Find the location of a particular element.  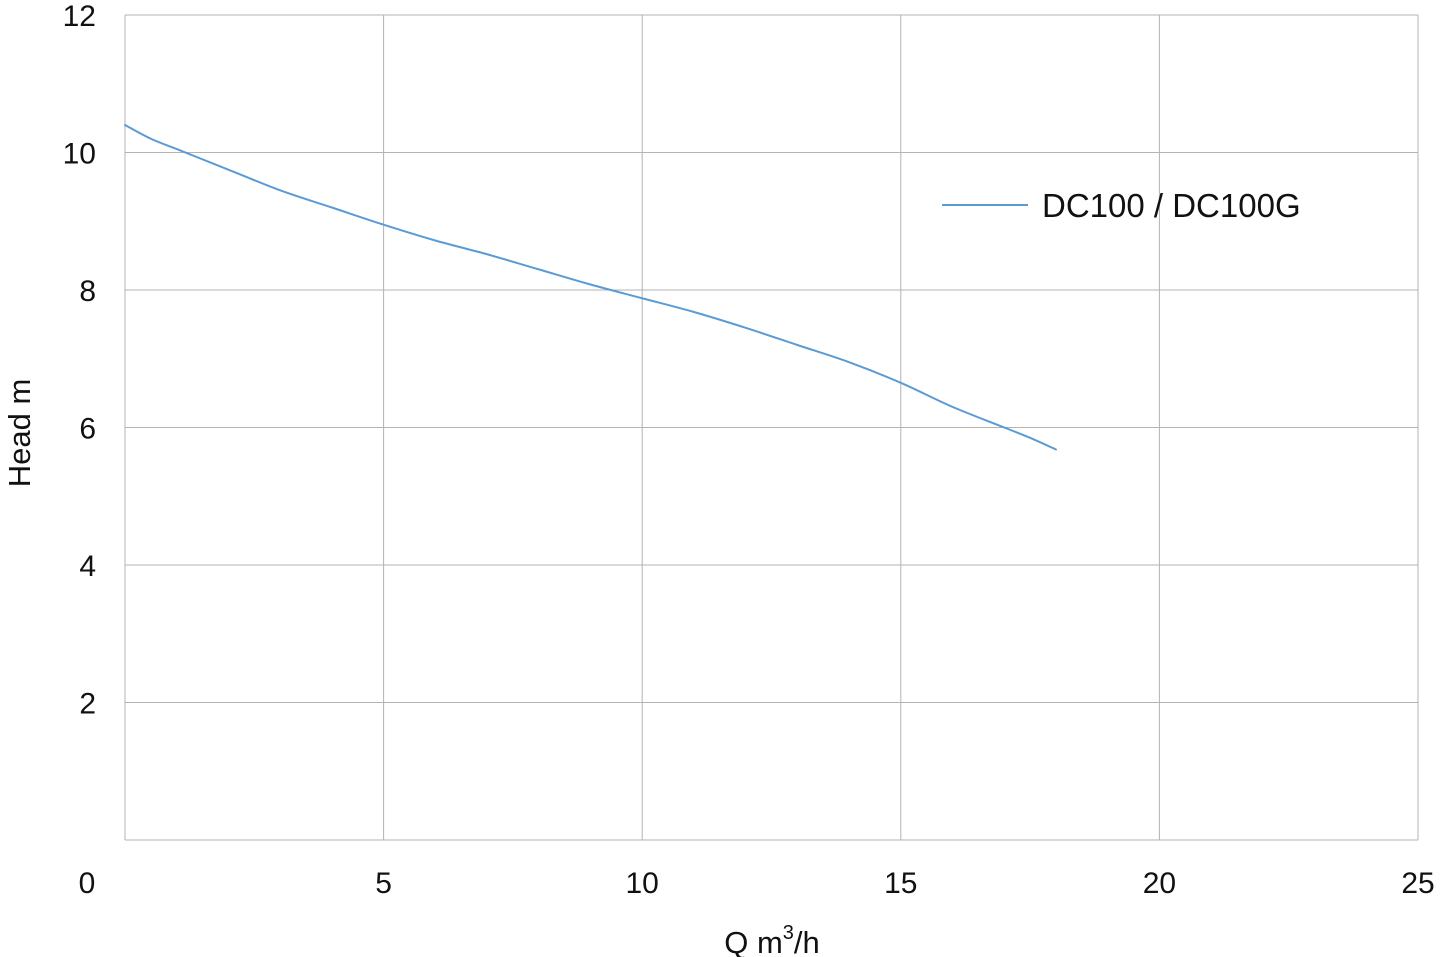

x-tick-label-3: 15 is located at coordinates (900, 883).